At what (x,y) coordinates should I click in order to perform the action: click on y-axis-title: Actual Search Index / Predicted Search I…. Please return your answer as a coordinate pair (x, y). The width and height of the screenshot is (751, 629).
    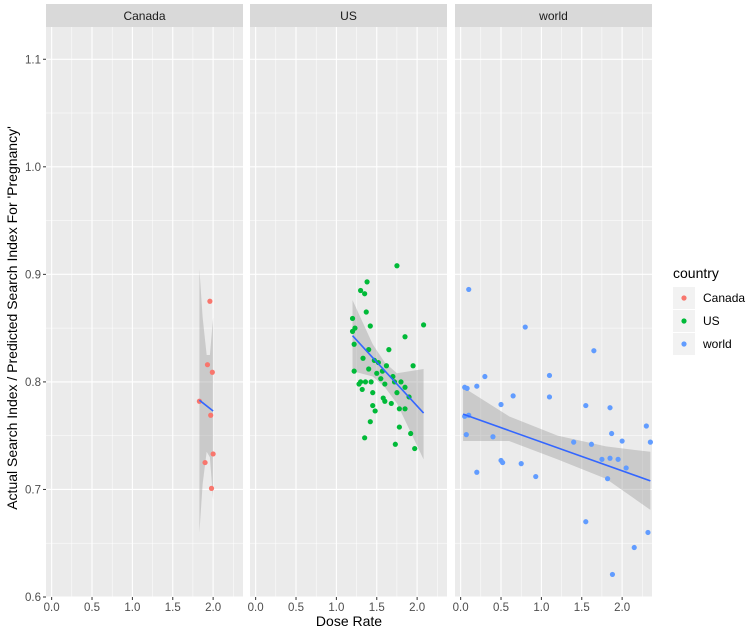
    Looking at the image, I should click on (12, 318).